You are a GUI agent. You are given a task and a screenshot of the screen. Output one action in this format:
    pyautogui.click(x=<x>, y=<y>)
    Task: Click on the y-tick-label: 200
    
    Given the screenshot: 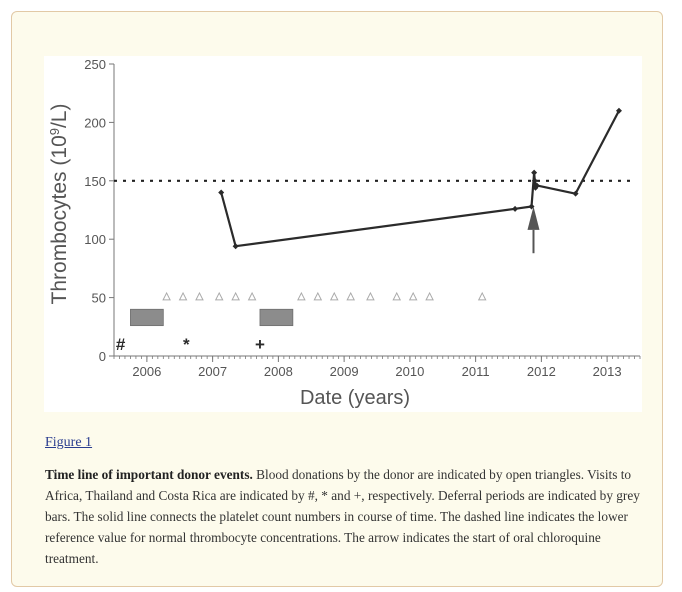 What is the action you would take?
    pyautogui.click(x=95, y=122)
    